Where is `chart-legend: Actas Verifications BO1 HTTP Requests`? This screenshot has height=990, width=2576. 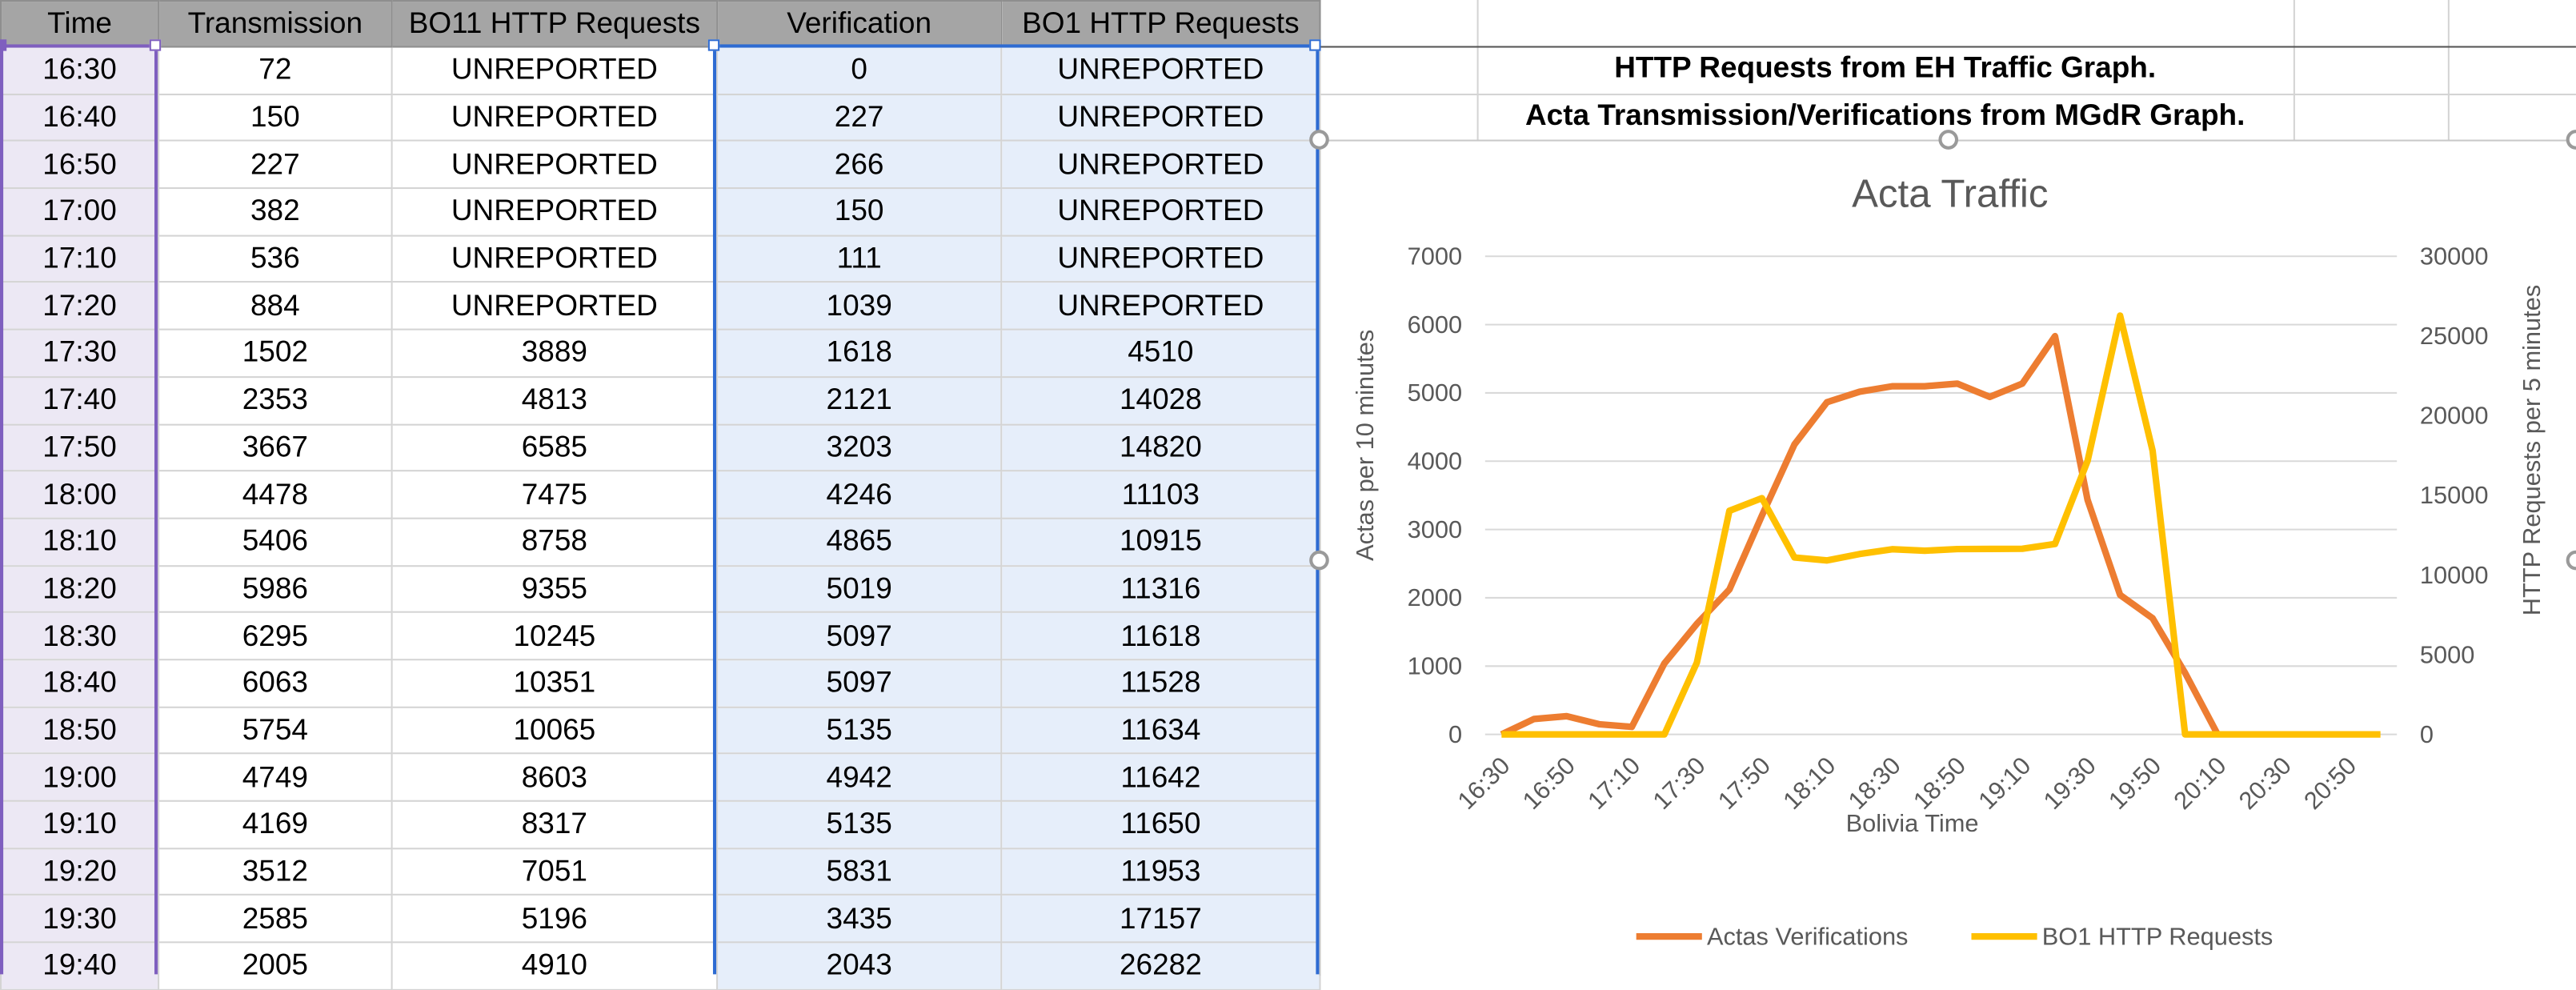 chart-legend: Actas Verifications BO1 HTTP Requests is located at coordinates (1955, 936).